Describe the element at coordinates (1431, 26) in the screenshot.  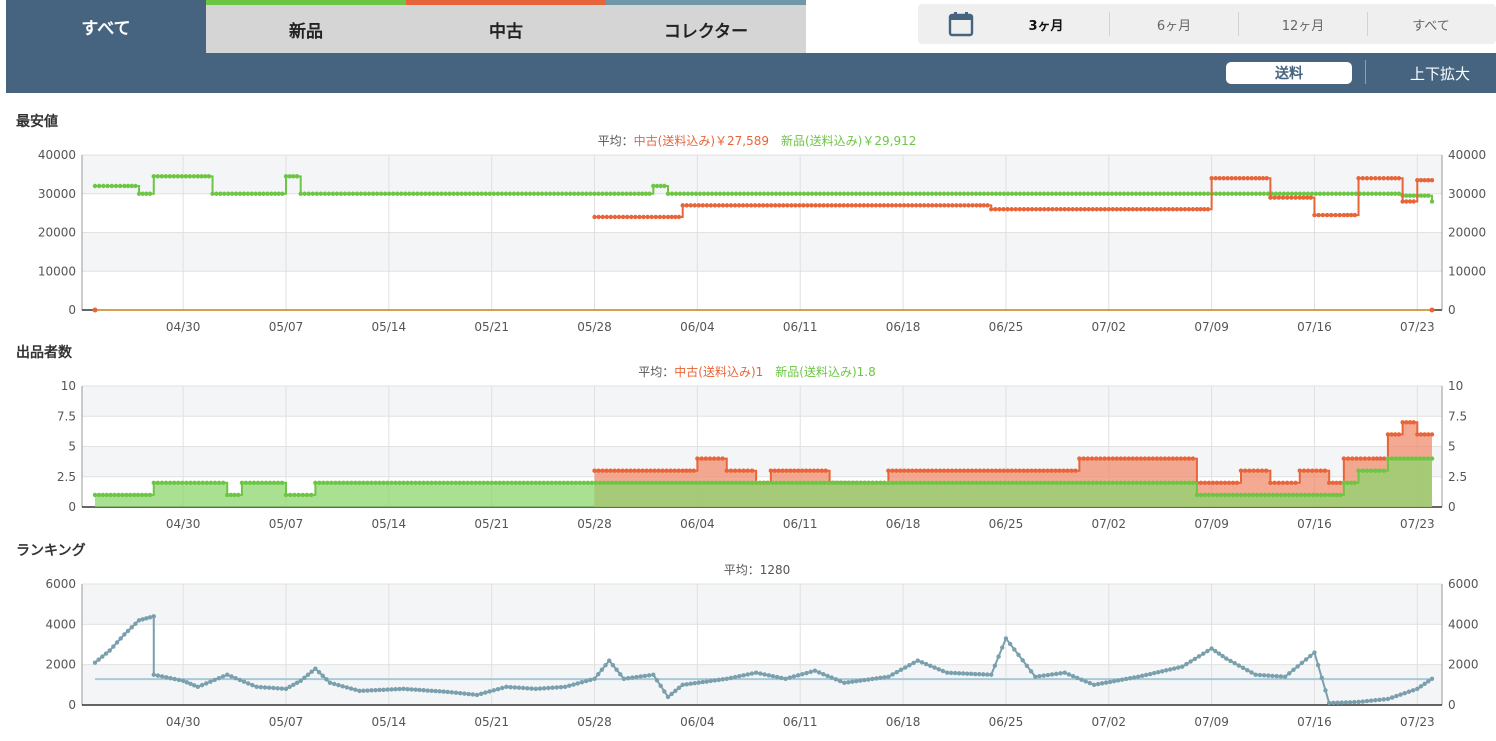
I see `range-all-button: すべて` at that location.